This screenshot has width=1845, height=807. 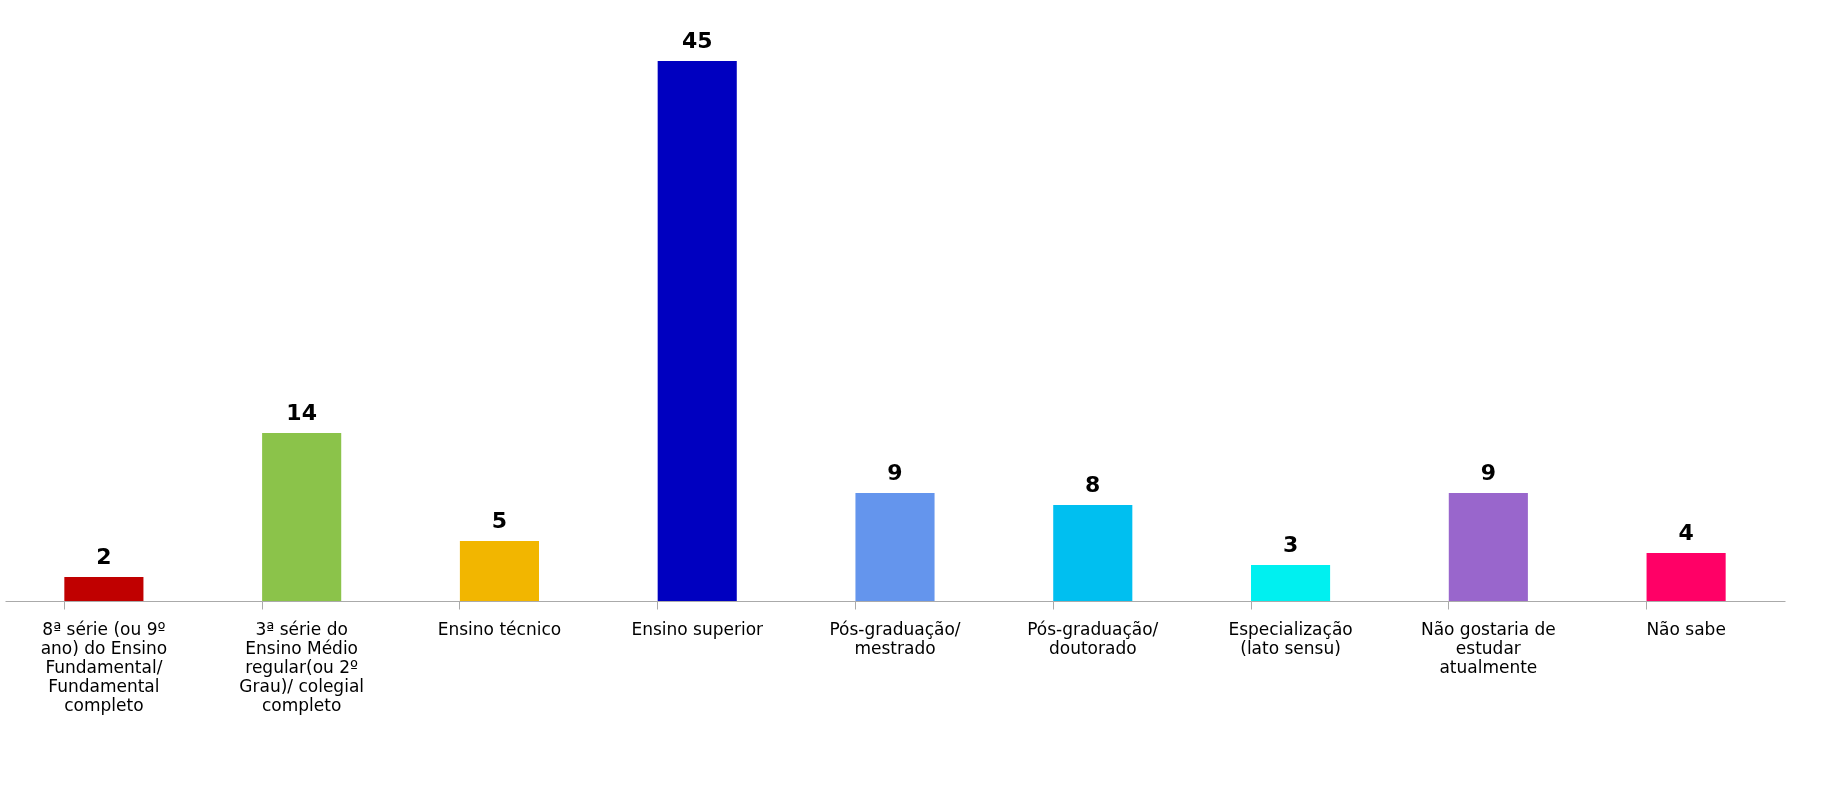 I want to click on data-label: 8, so click(x=1093, y=484).